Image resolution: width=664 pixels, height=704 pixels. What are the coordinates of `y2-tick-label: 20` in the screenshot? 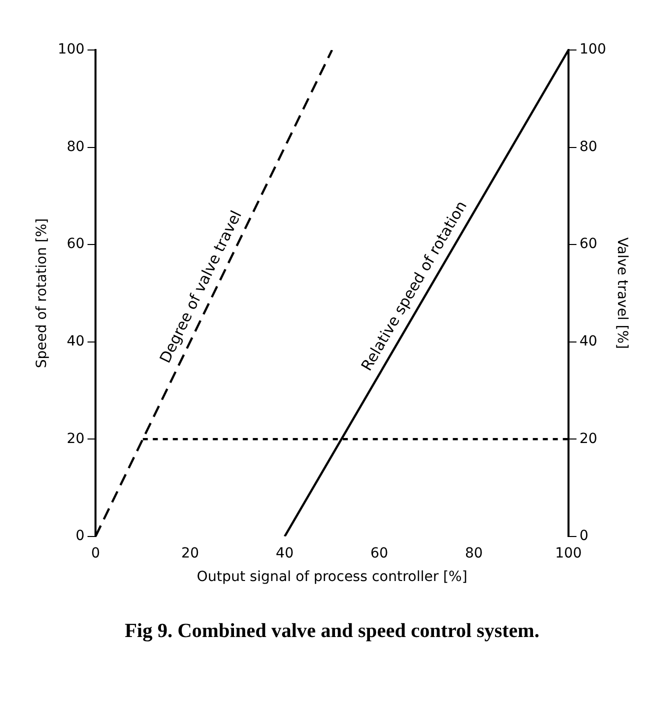 It's located at (588, 438).